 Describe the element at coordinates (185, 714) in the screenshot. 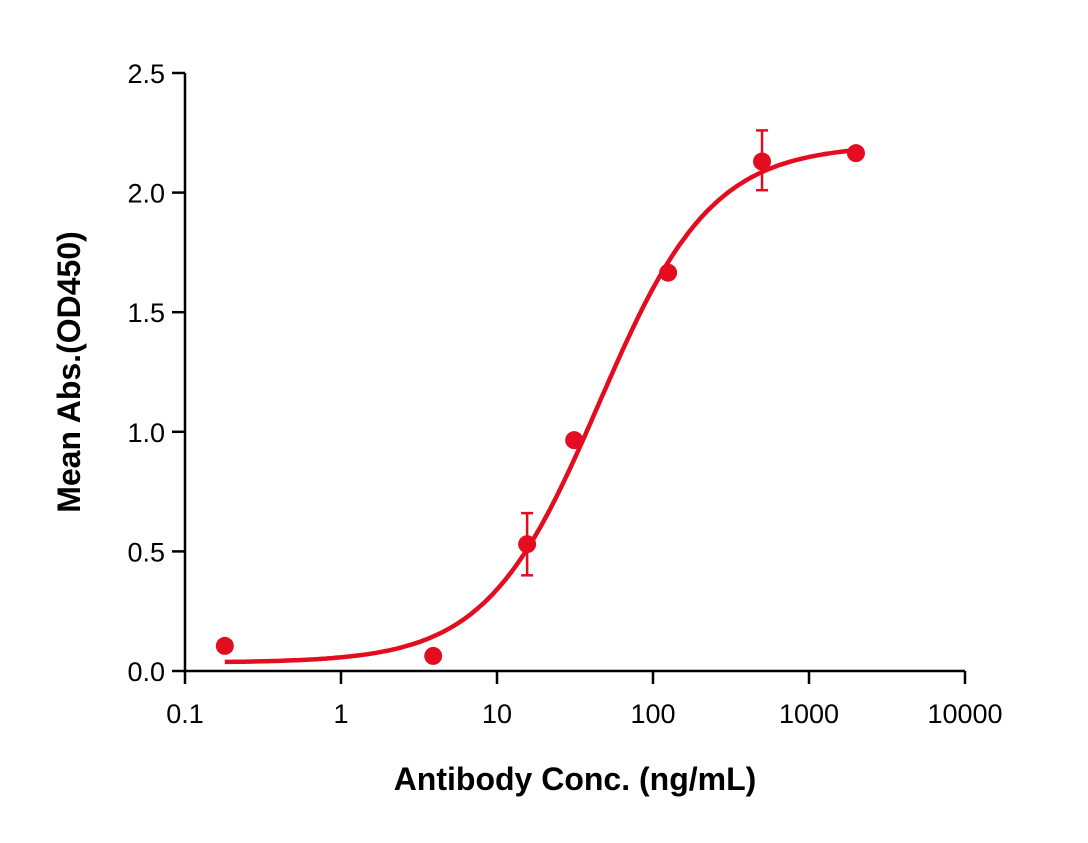

I see `x-tick-label: 0.1` at that location.